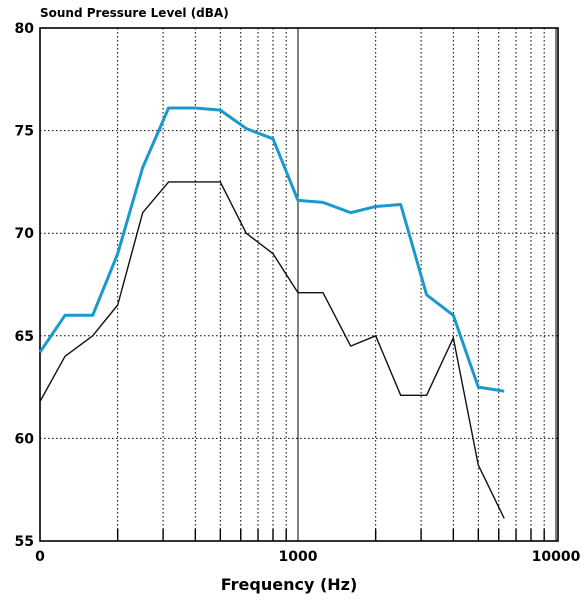 The image size is (588, 601). I want to click on y-tick-label: 55, so click(24, 542).